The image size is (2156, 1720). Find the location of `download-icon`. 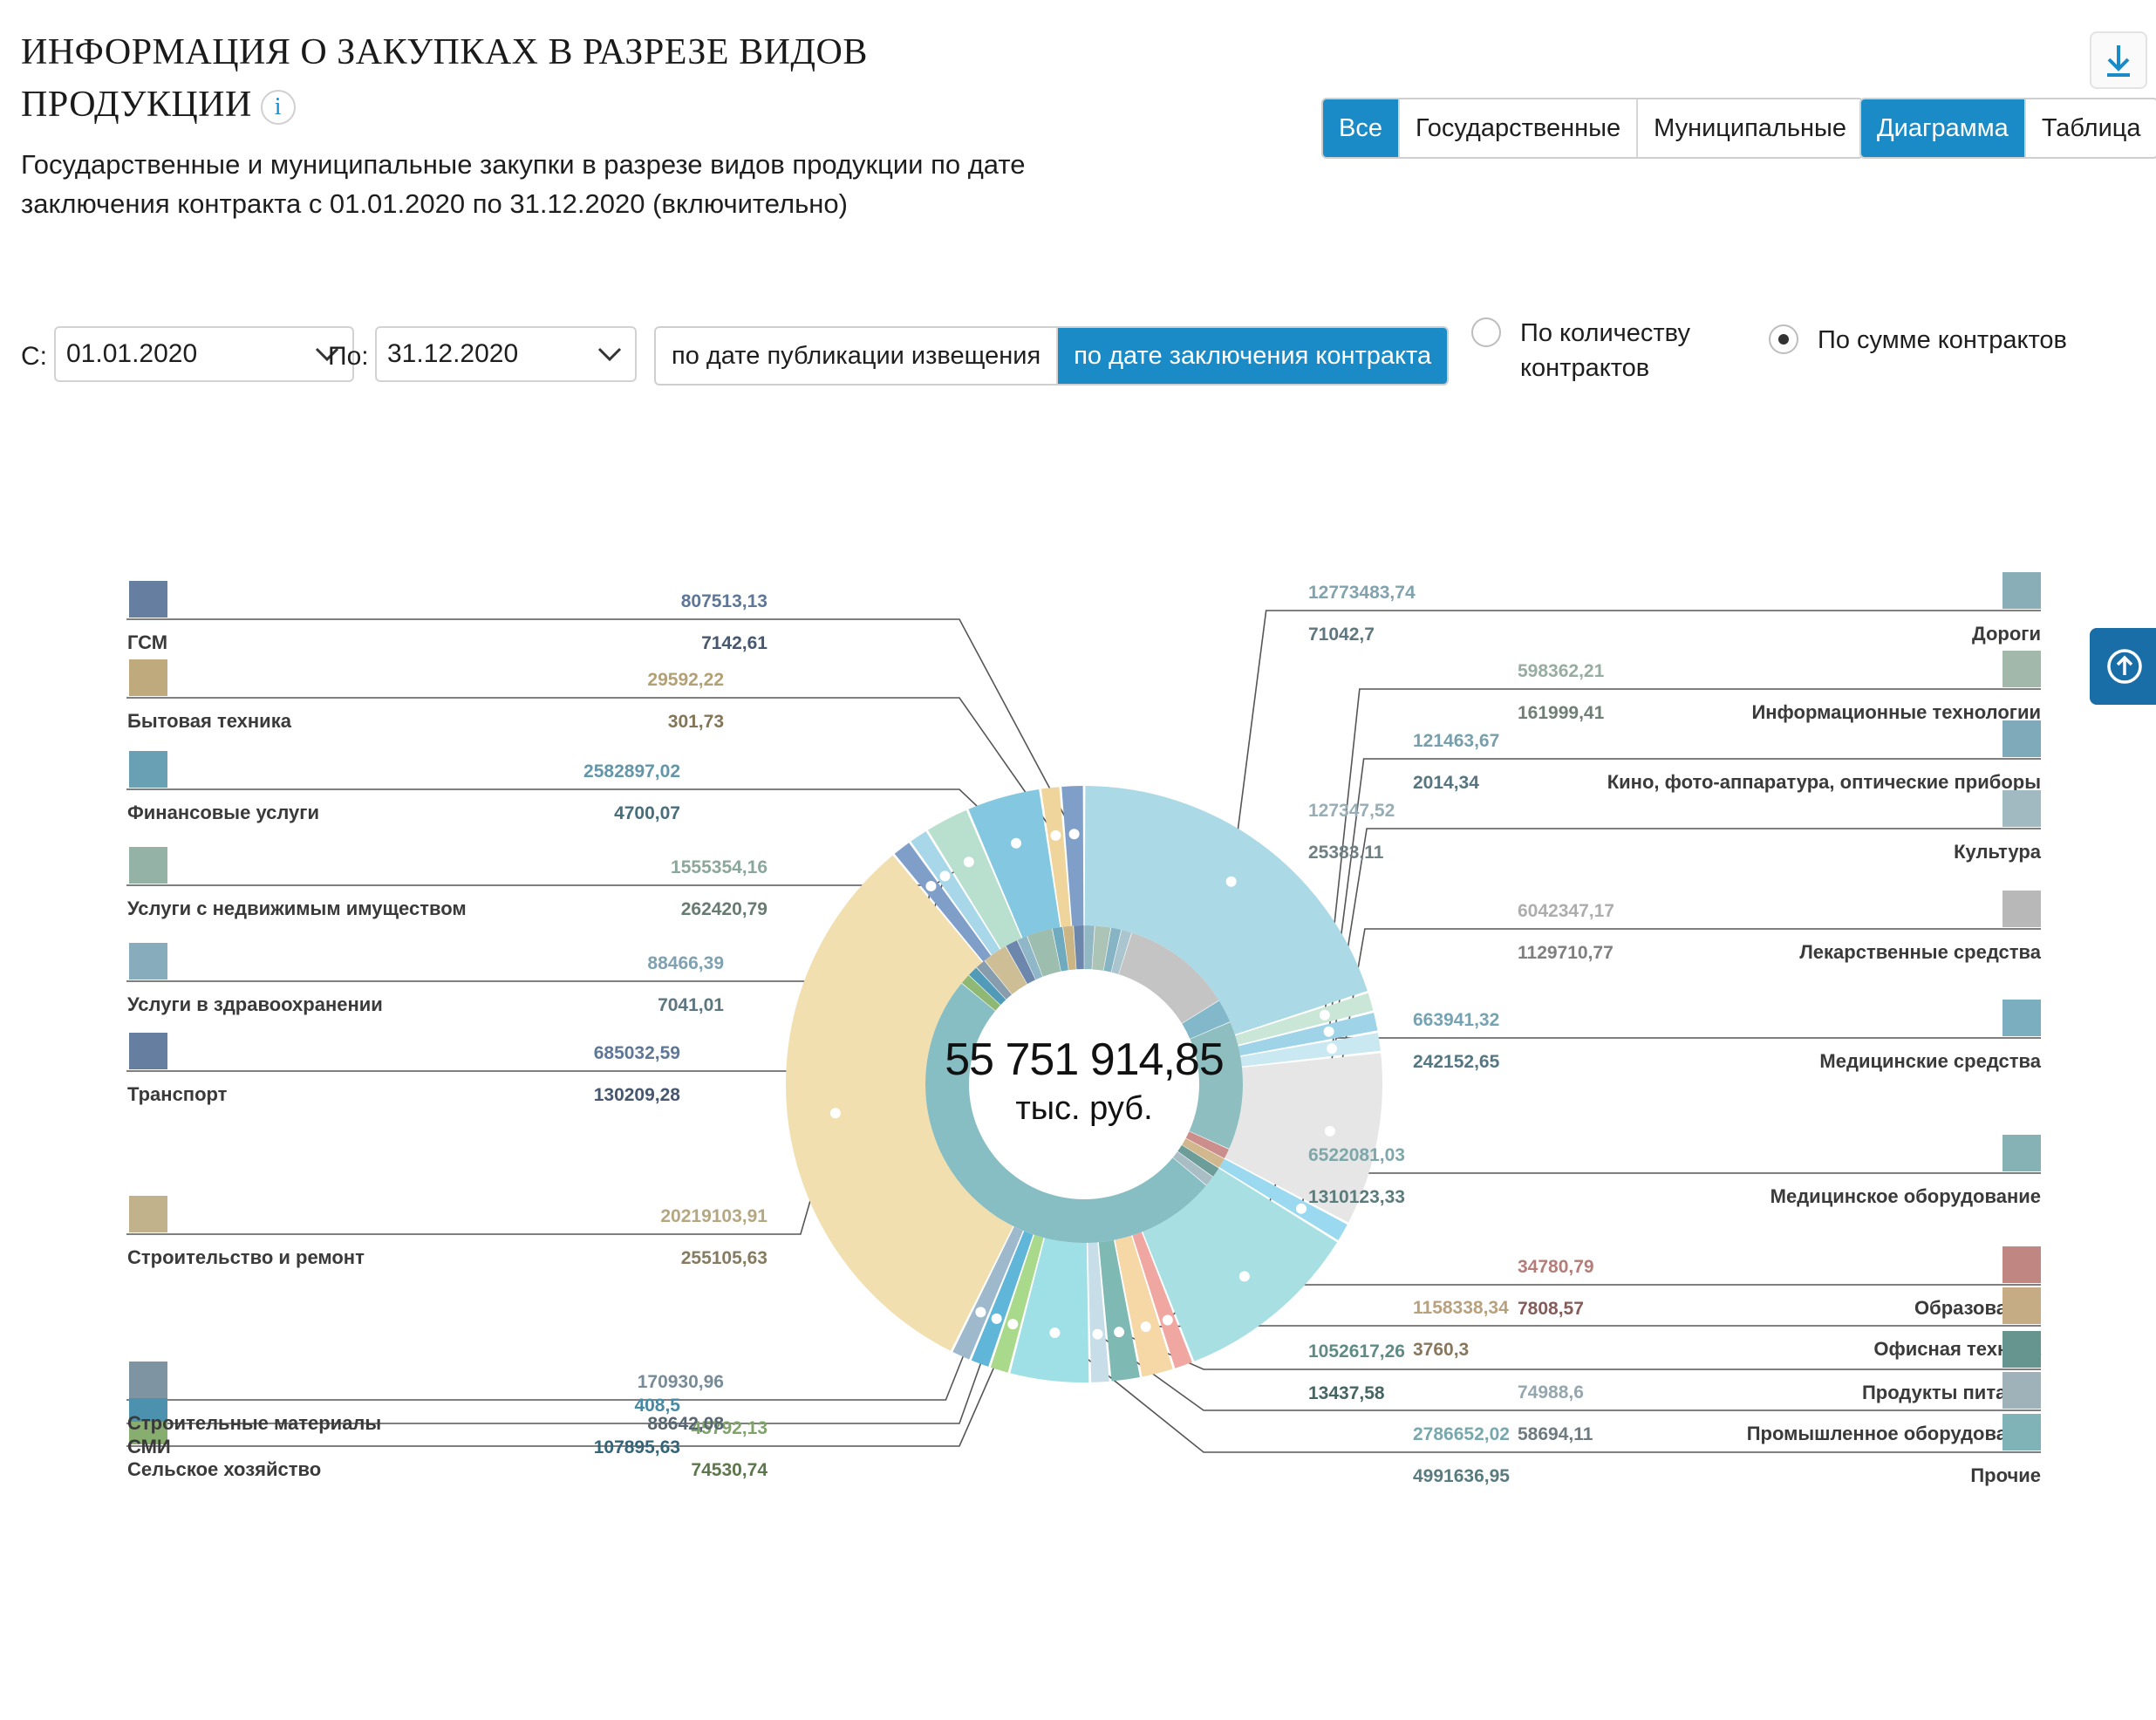

download-icon is located at coordinates (2118, 61).